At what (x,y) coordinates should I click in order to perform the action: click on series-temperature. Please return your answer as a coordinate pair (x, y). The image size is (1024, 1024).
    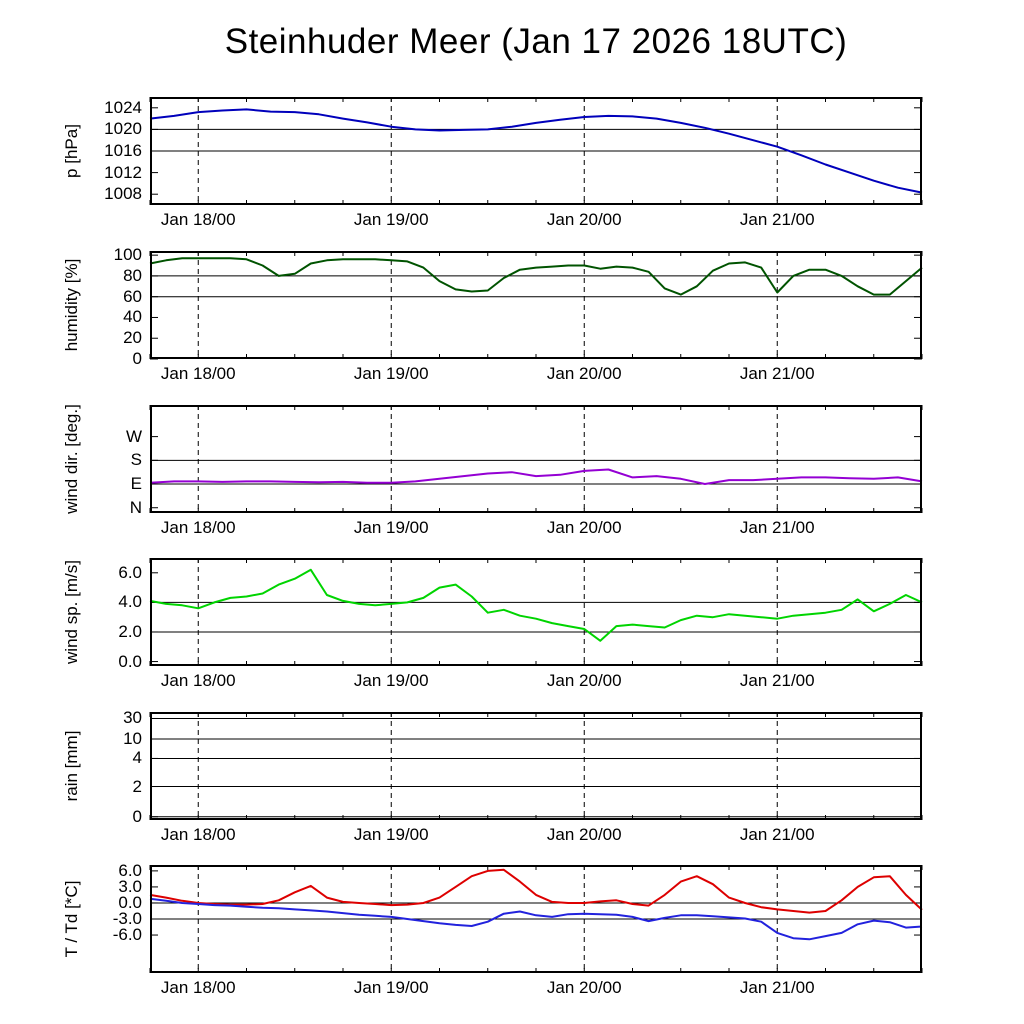
    Looking at the image, I should click on (536, 891).